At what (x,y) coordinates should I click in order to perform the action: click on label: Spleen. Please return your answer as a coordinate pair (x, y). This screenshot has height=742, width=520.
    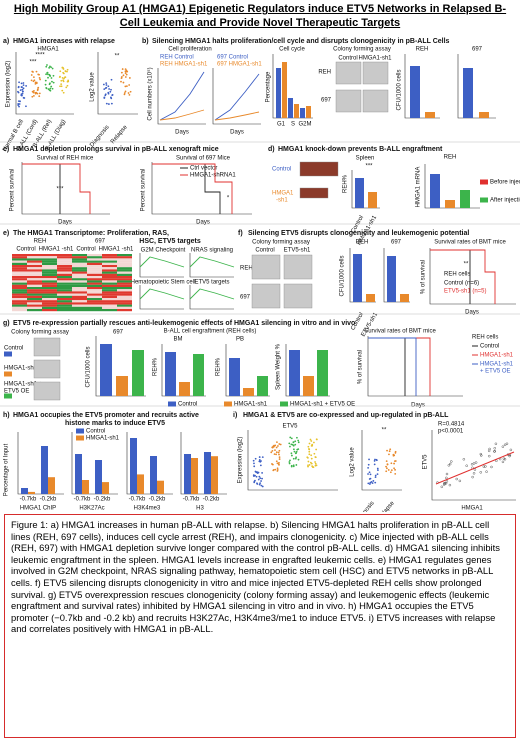
    Looking at the image, I should click on (365, 159).